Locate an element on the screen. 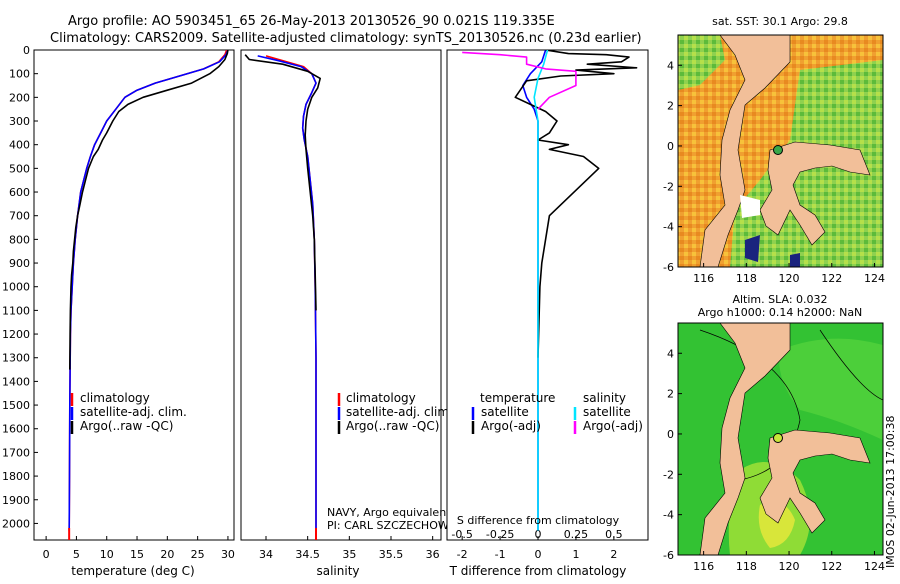 This screenshot has width=900, height=584. legend-label-temp-satellite: satellite is located at coordinates (505, 412).